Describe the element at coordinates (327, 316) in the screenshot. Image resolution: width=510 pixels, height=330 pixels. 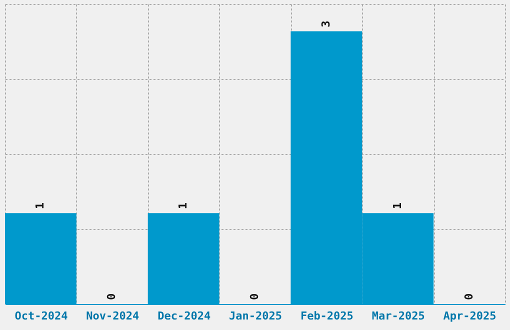
I see `x-tick-label: Feb-2025` at that location.